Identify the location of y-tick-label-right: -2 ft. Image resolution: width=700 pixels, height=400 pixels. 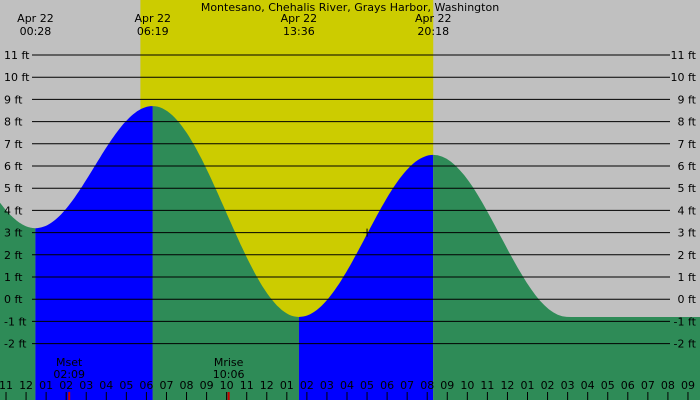
(685, 344).